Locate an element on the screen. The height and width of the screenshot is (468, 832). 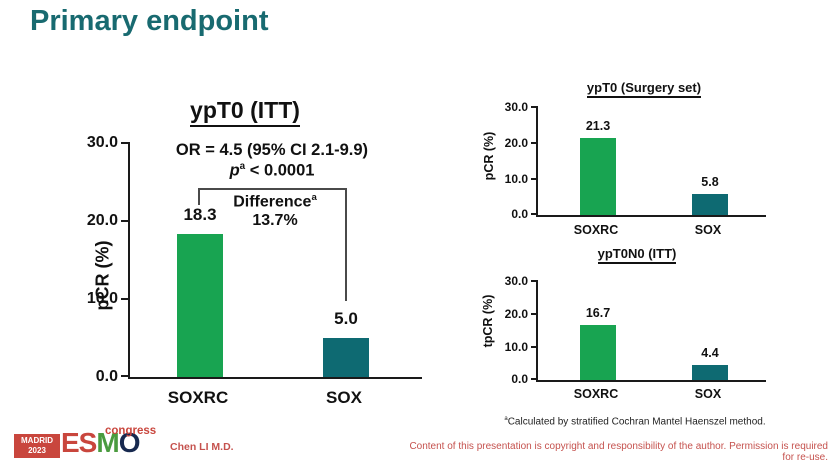
difference-value: 13.7% is located at coordinates (275, 220).